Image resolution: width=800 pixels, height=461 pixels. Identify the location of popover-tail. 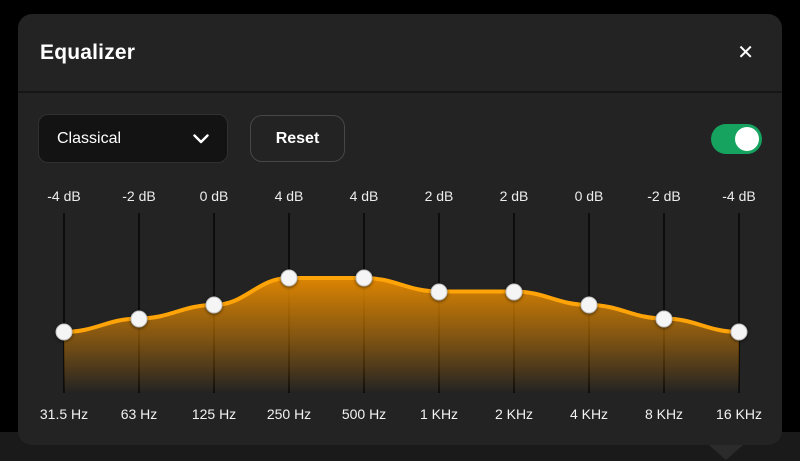
(726, 452).